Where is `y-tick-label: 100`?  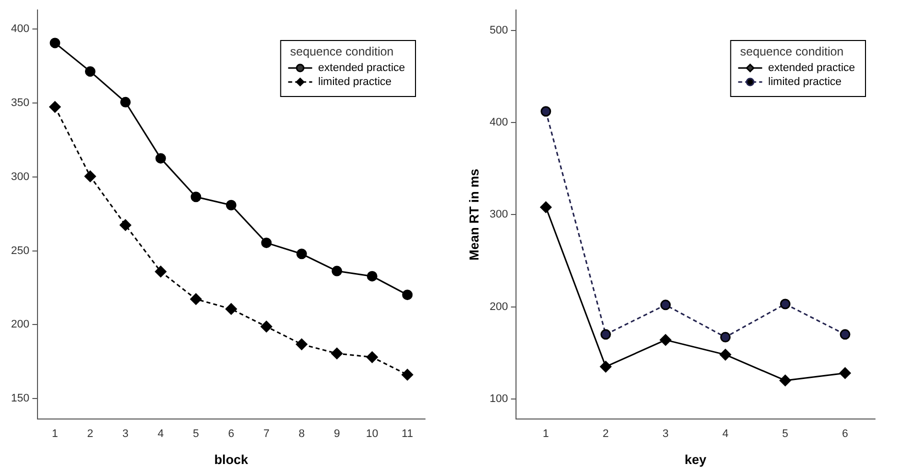
y-tick-label: 100 is located at coordinates (499, 398).